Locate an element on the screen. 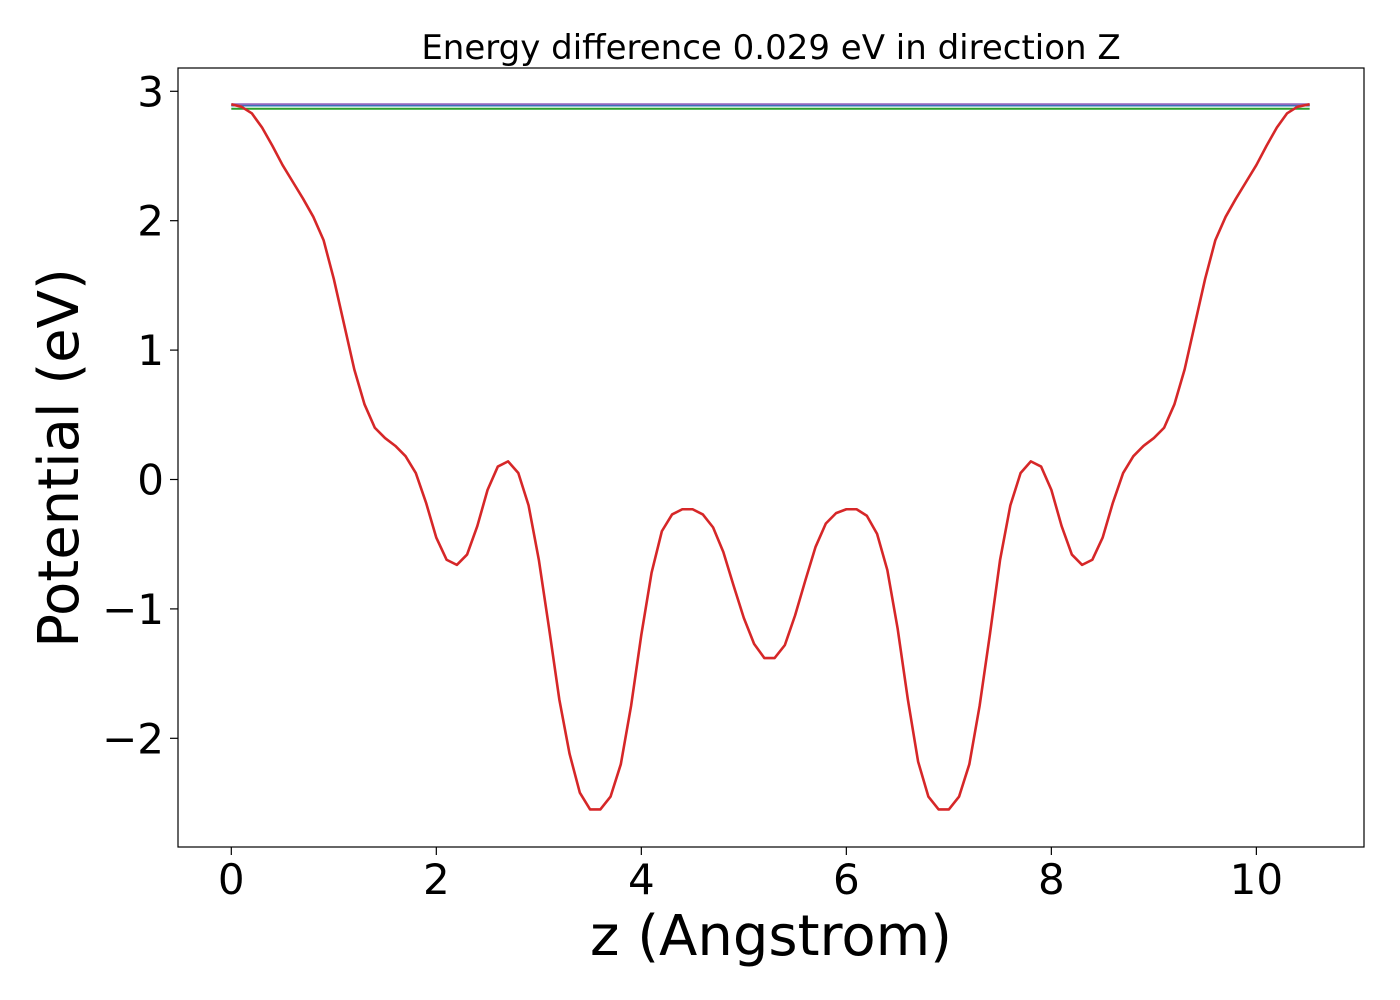 The height and width of the screenshot is (1000, 1400). x-tick-label: 10 is located at coordinates (1256, 879).